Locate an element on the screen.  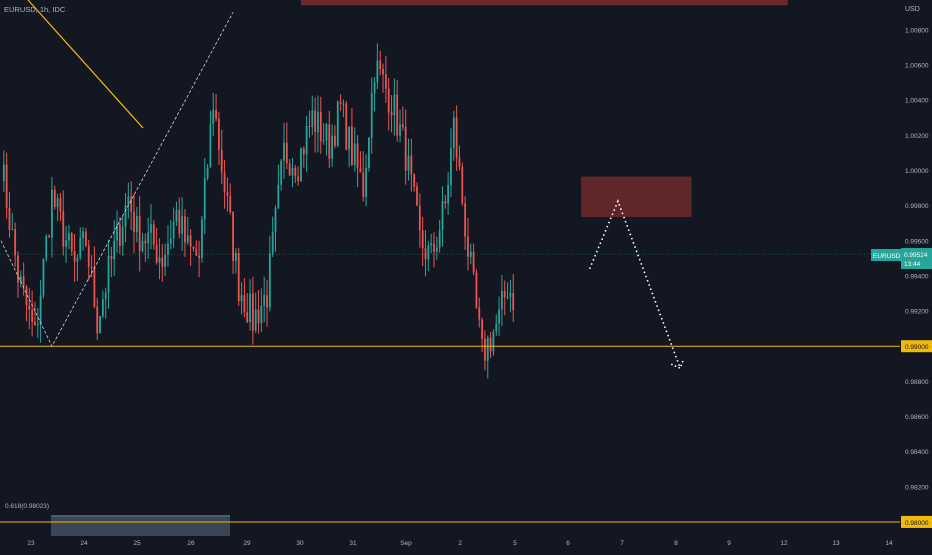
price-tick-label: 0.99800 is located at coordinates (917, 206).